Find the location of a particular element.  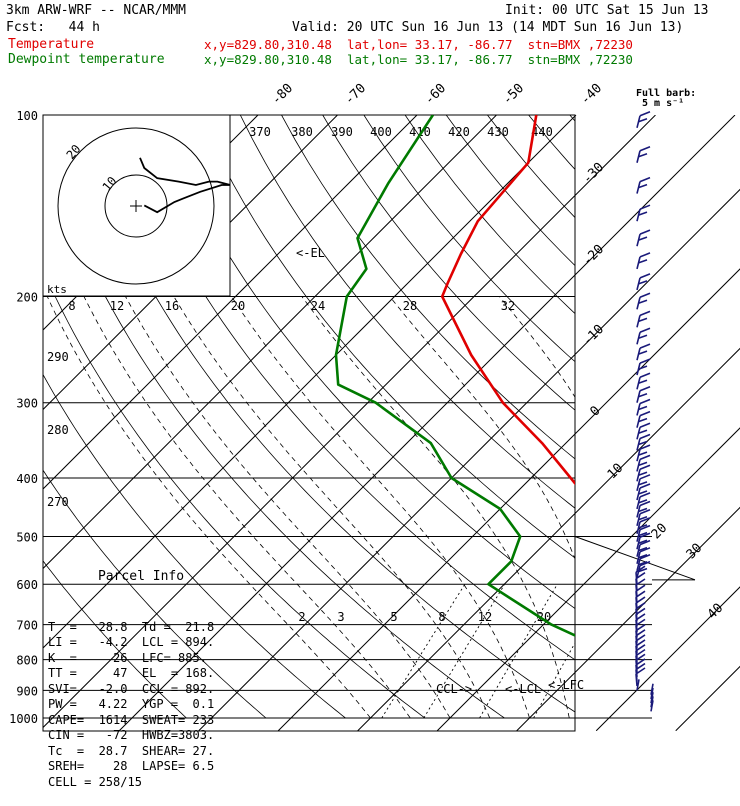

parcel-info-row: T = 28.8 Td = 21.8 is located at coordinates (141, 628).